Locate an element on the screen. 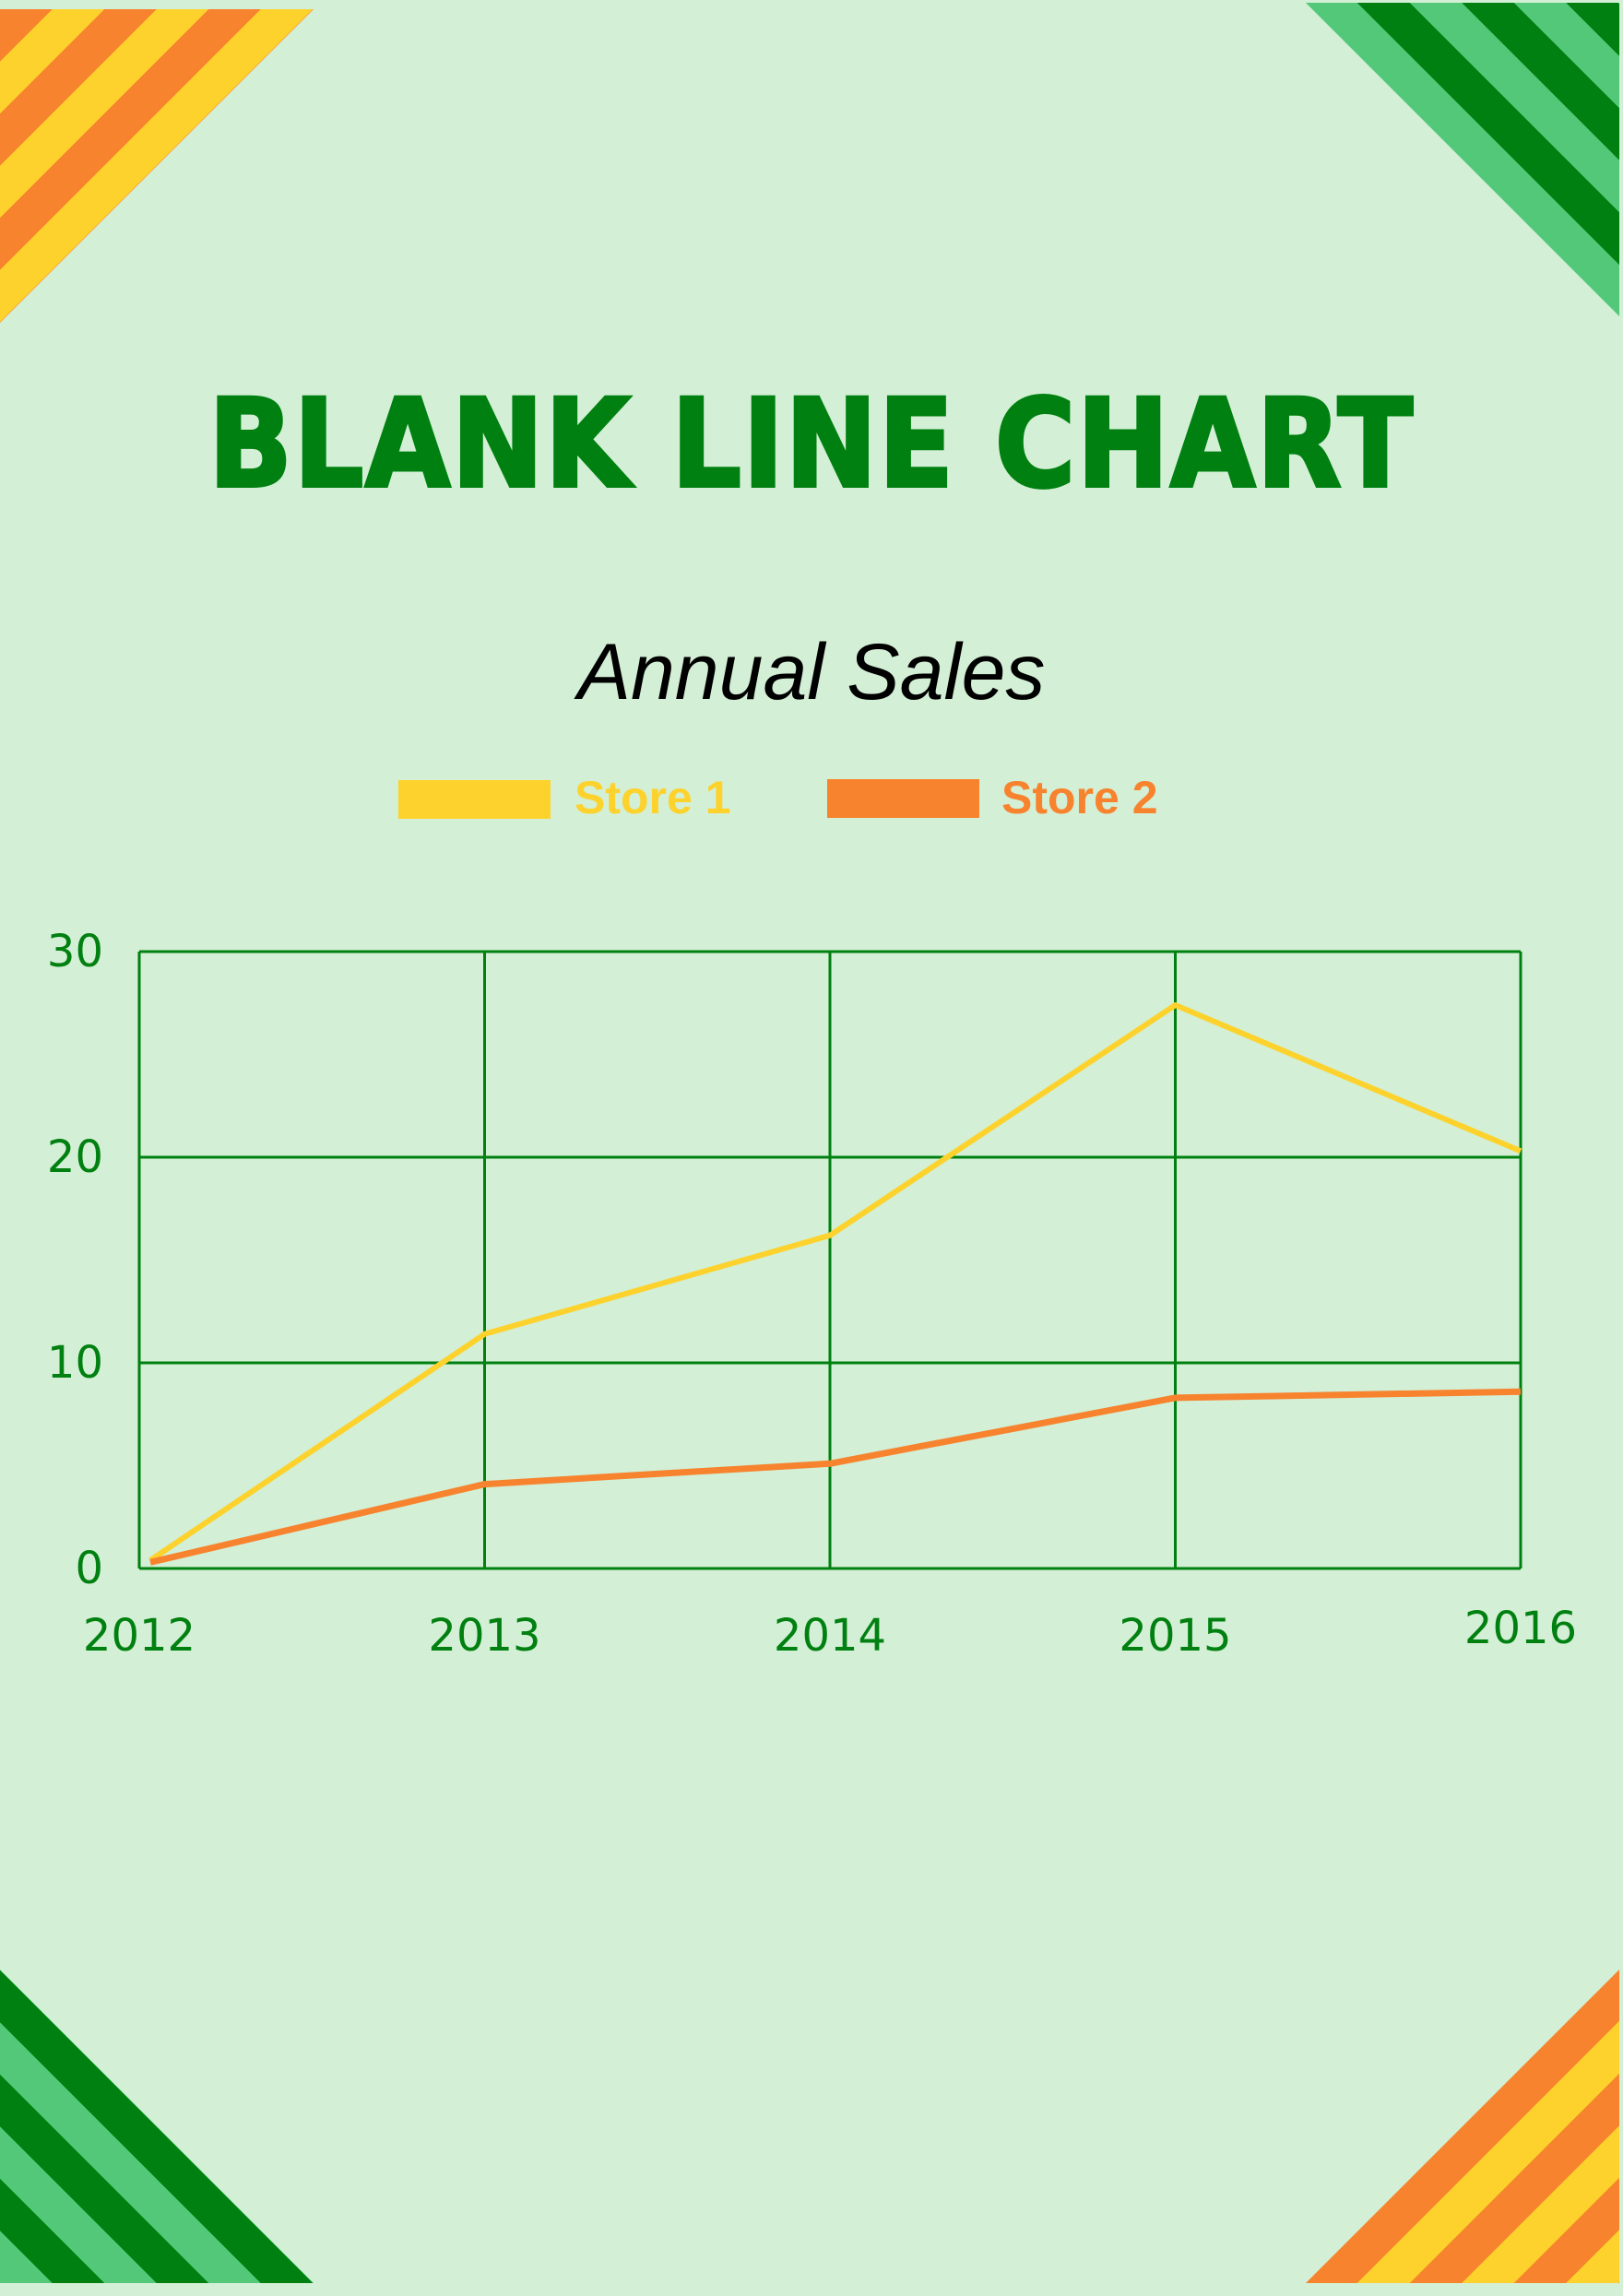 The width and height of the screenshot is (1623, 2296). legend-label-store-1: Store 1 is located at coordinates (653, 797).